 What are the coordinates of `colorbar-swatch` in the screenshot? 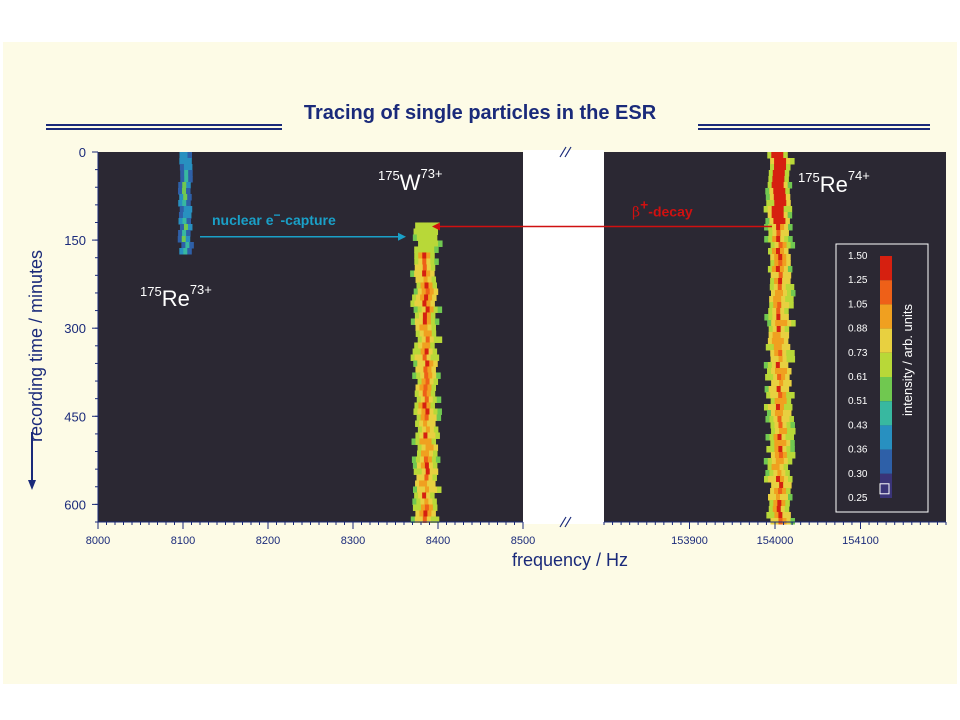 It's located at (886, 340).